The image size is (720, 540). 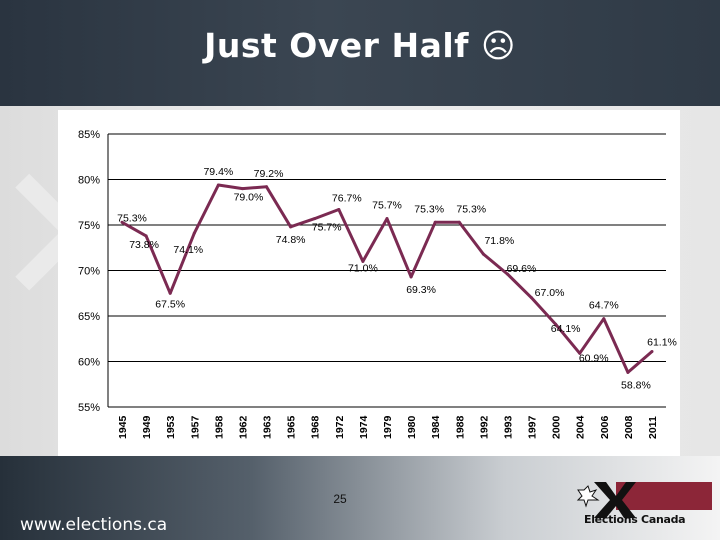 What do you see at coordinates (147, 427) in the screenshot?
I see `x-tick-label: 1949` at bounding box center [147, 427].